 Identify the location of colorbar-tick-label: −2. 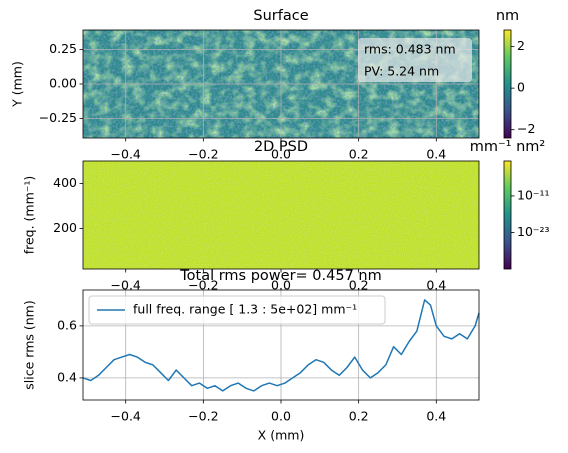
(526, 128).